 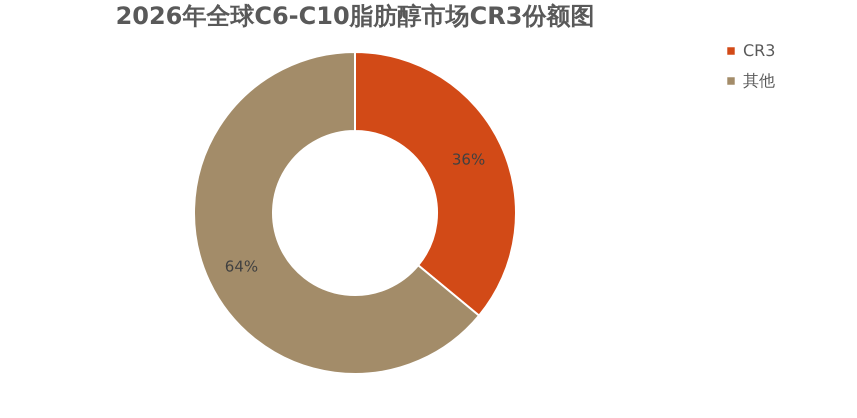 I want to click on data-label: 64%, so click(x=241, y=266).